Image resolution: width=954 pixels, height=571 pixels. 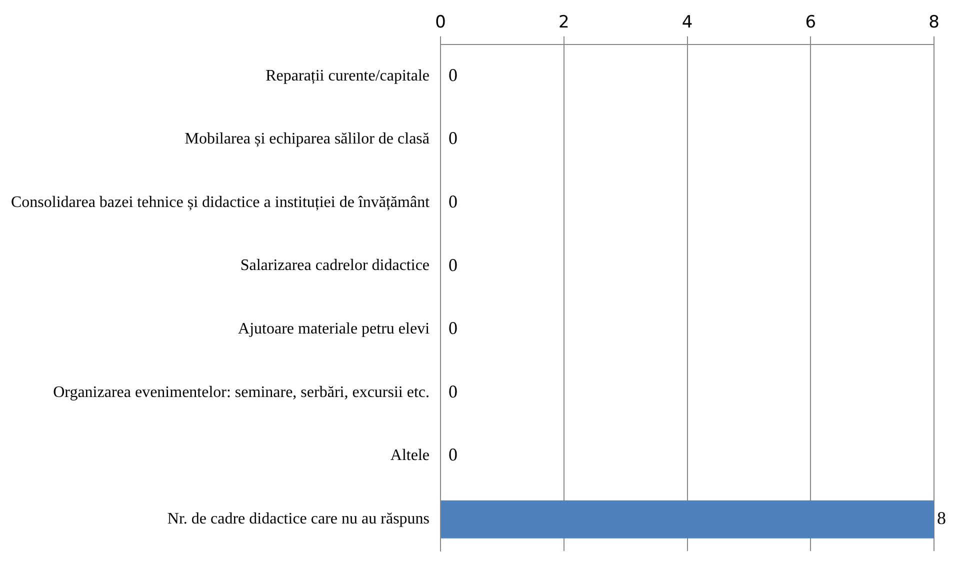 What do you see at coordinates (810, 22) in the screenshot?
I see `x-tick-label: 6` at bounding box center [810, 22].